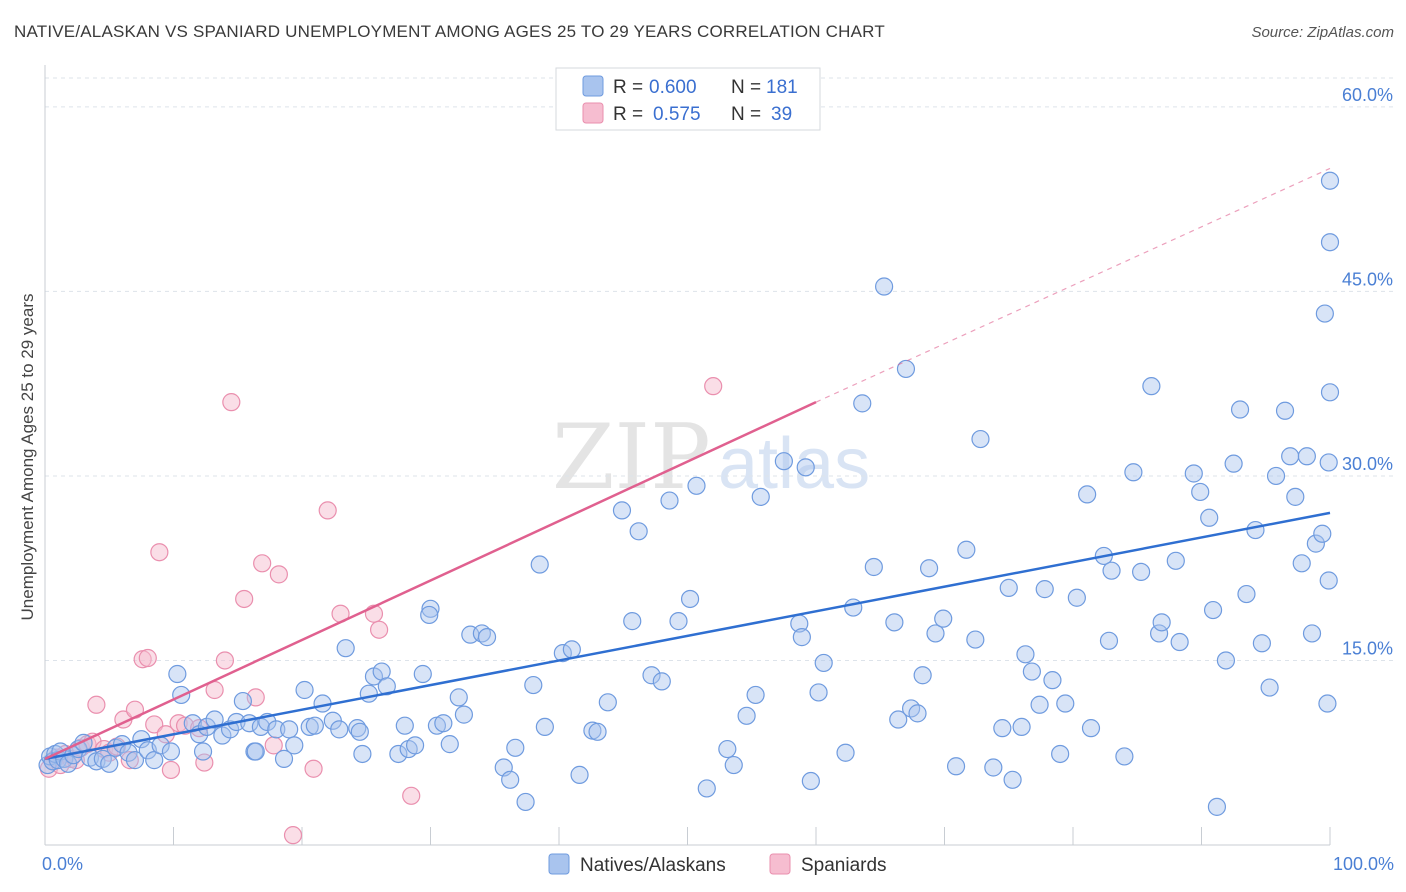 This screenshot has width=1406, height=892. I want to click on source-credit: Source: ZipAtlas.com, so click(1322, 32).